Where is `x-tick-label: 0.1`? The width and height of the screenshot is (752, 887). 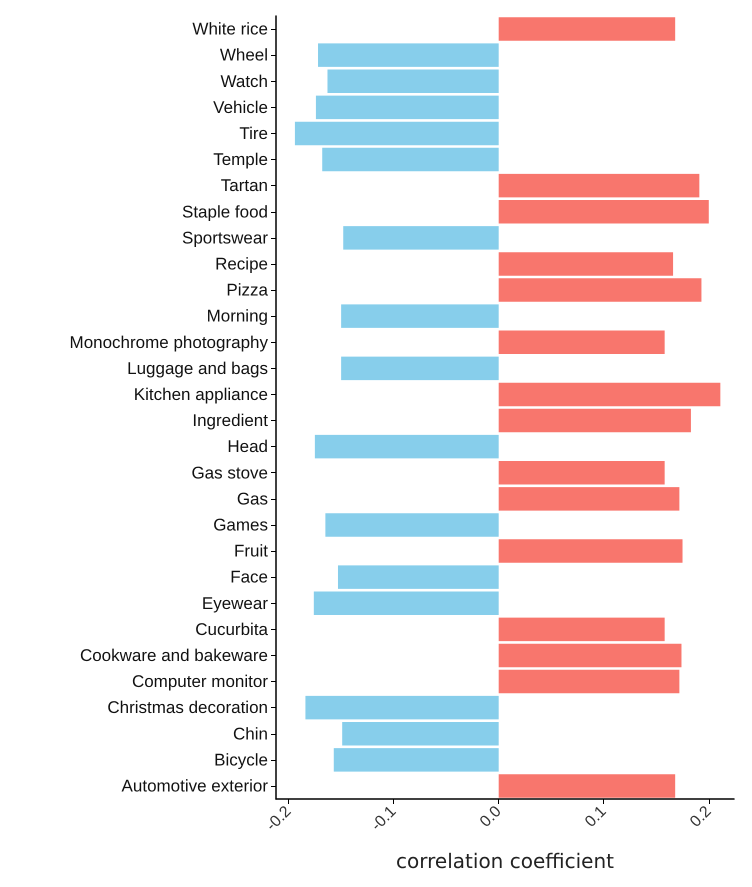
x-tick-label: 0.1 is located at coordinates (596, 816).